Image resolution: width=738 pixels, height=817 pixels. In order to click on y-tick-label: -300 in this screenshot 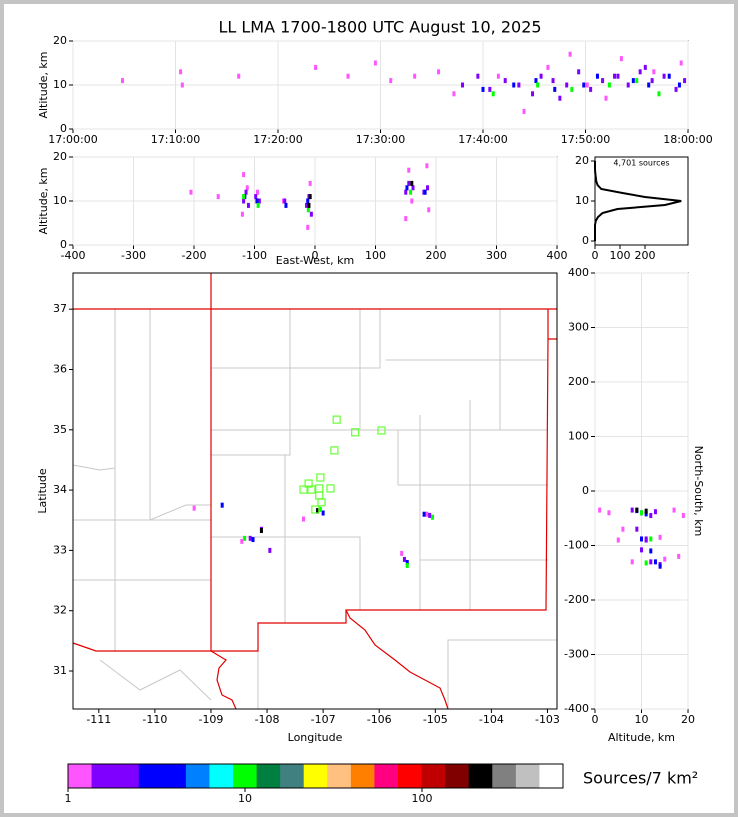, I will do `click(576, 654)`.